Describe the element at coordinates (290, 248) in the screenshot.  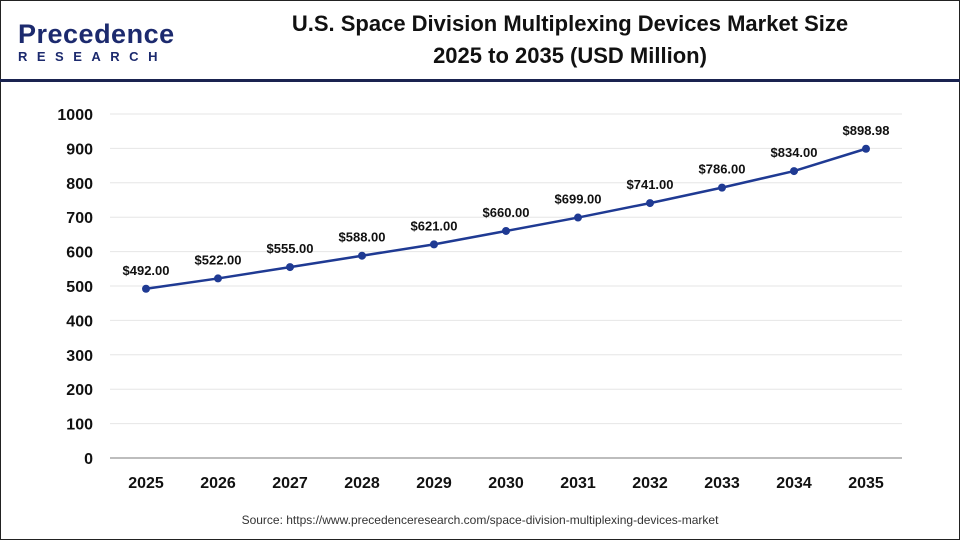
I see `data-label: $555.00` at that location.